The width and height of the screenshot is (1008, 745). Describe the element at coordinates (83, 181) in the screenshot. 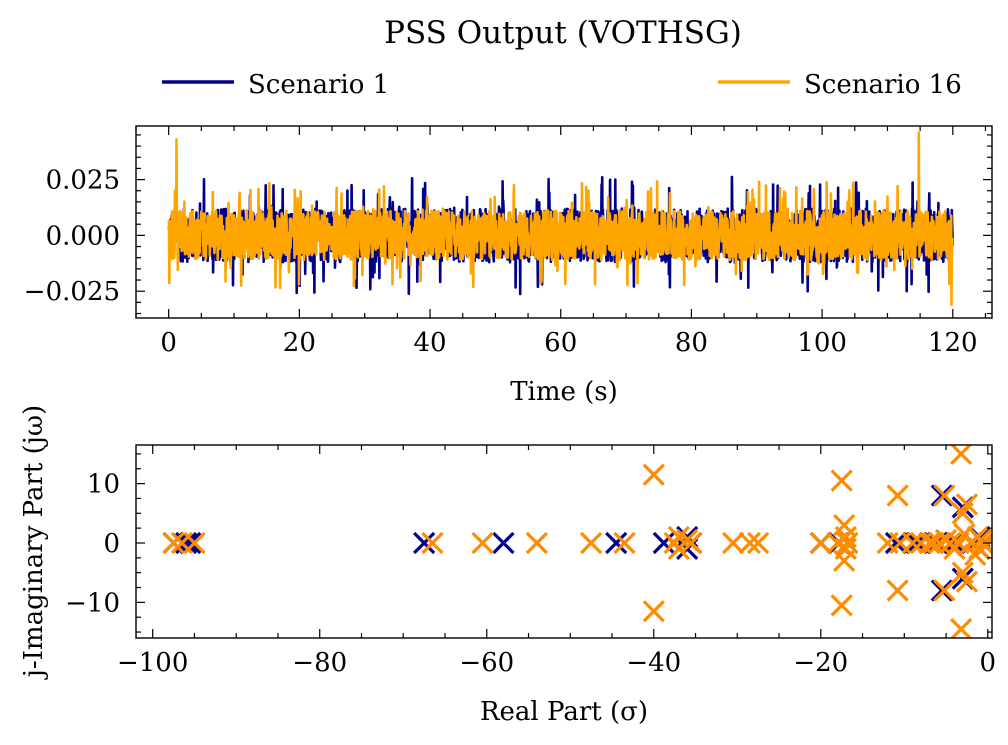

I see `time-series-ytick-label: 0.025` at that location.